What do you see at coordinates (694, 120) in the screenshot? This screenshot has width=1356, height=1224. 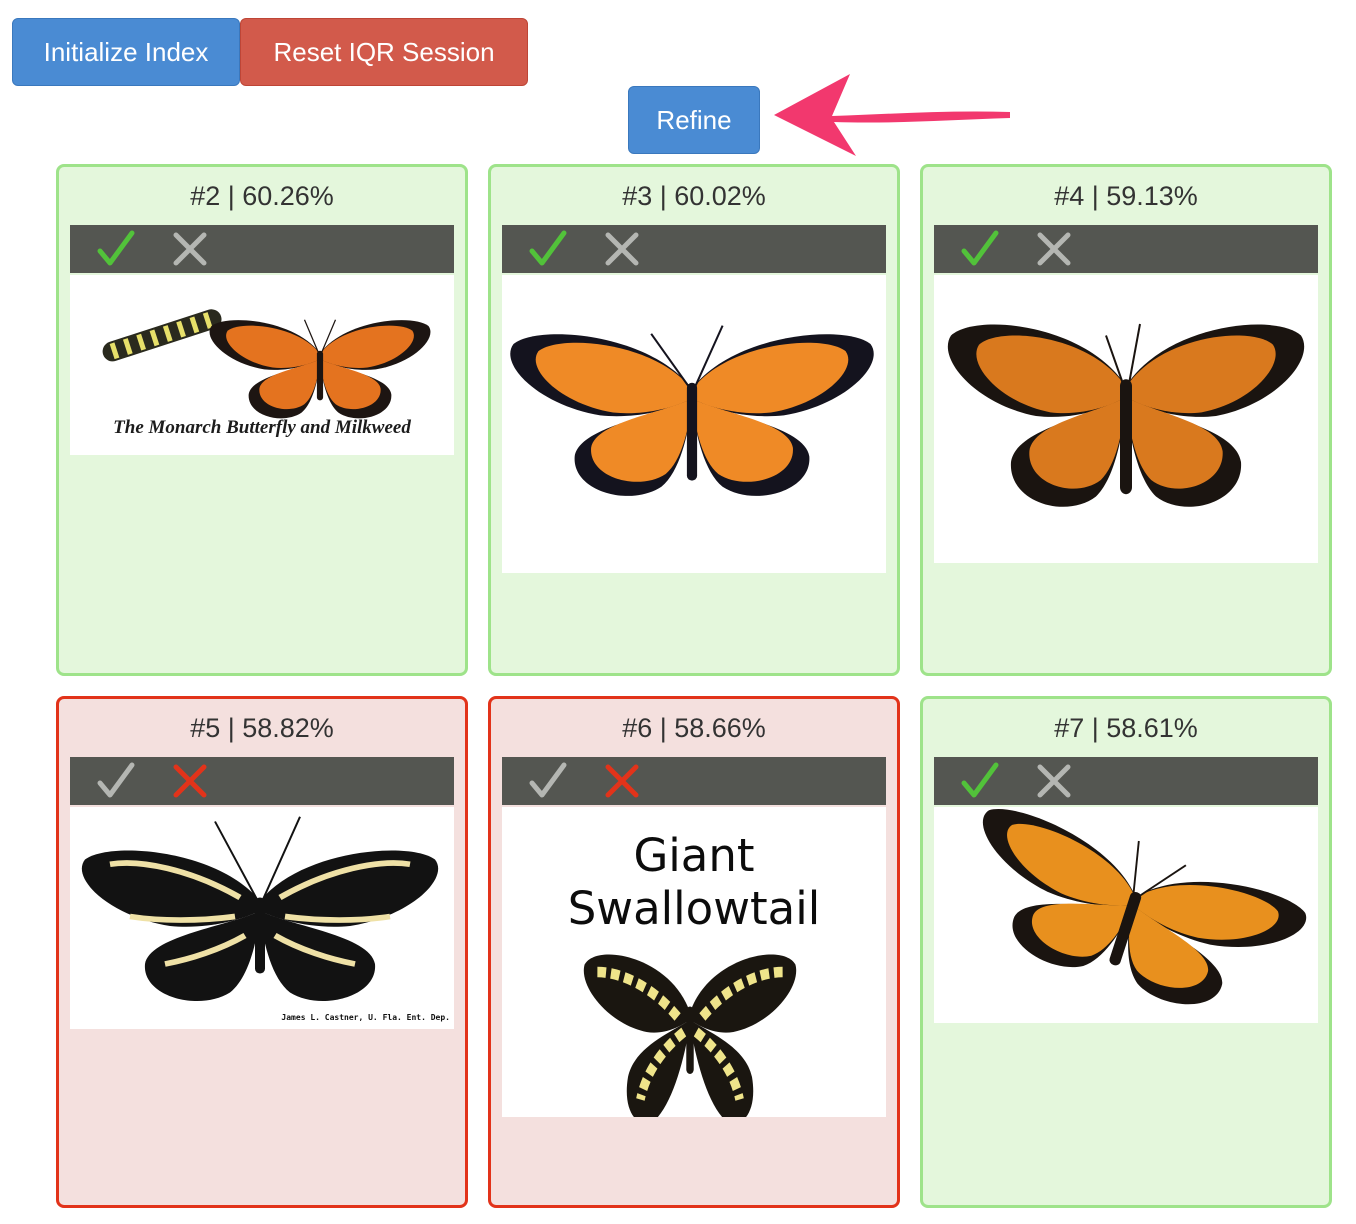 I see `refine-button: Refine` at bounding box center [694, 120].